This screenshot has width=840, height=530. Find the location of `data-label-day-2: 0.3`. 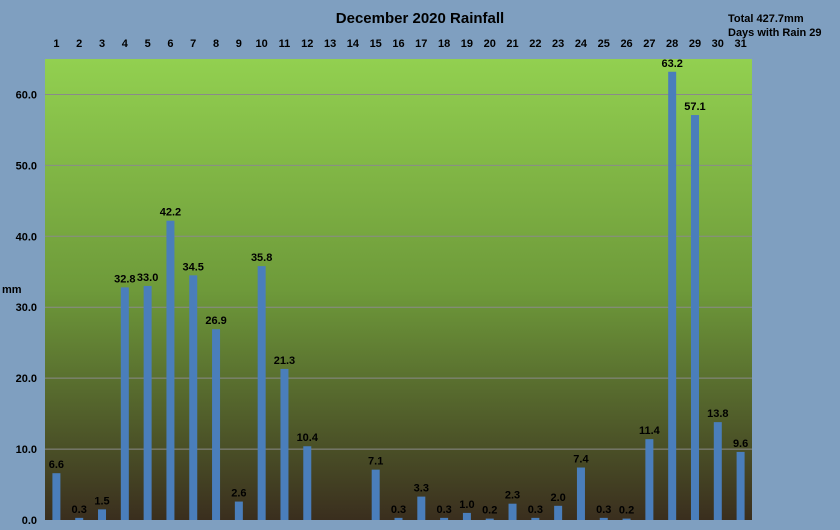

data-label-day-2: 0.3 is located at coordinates (79, 510).